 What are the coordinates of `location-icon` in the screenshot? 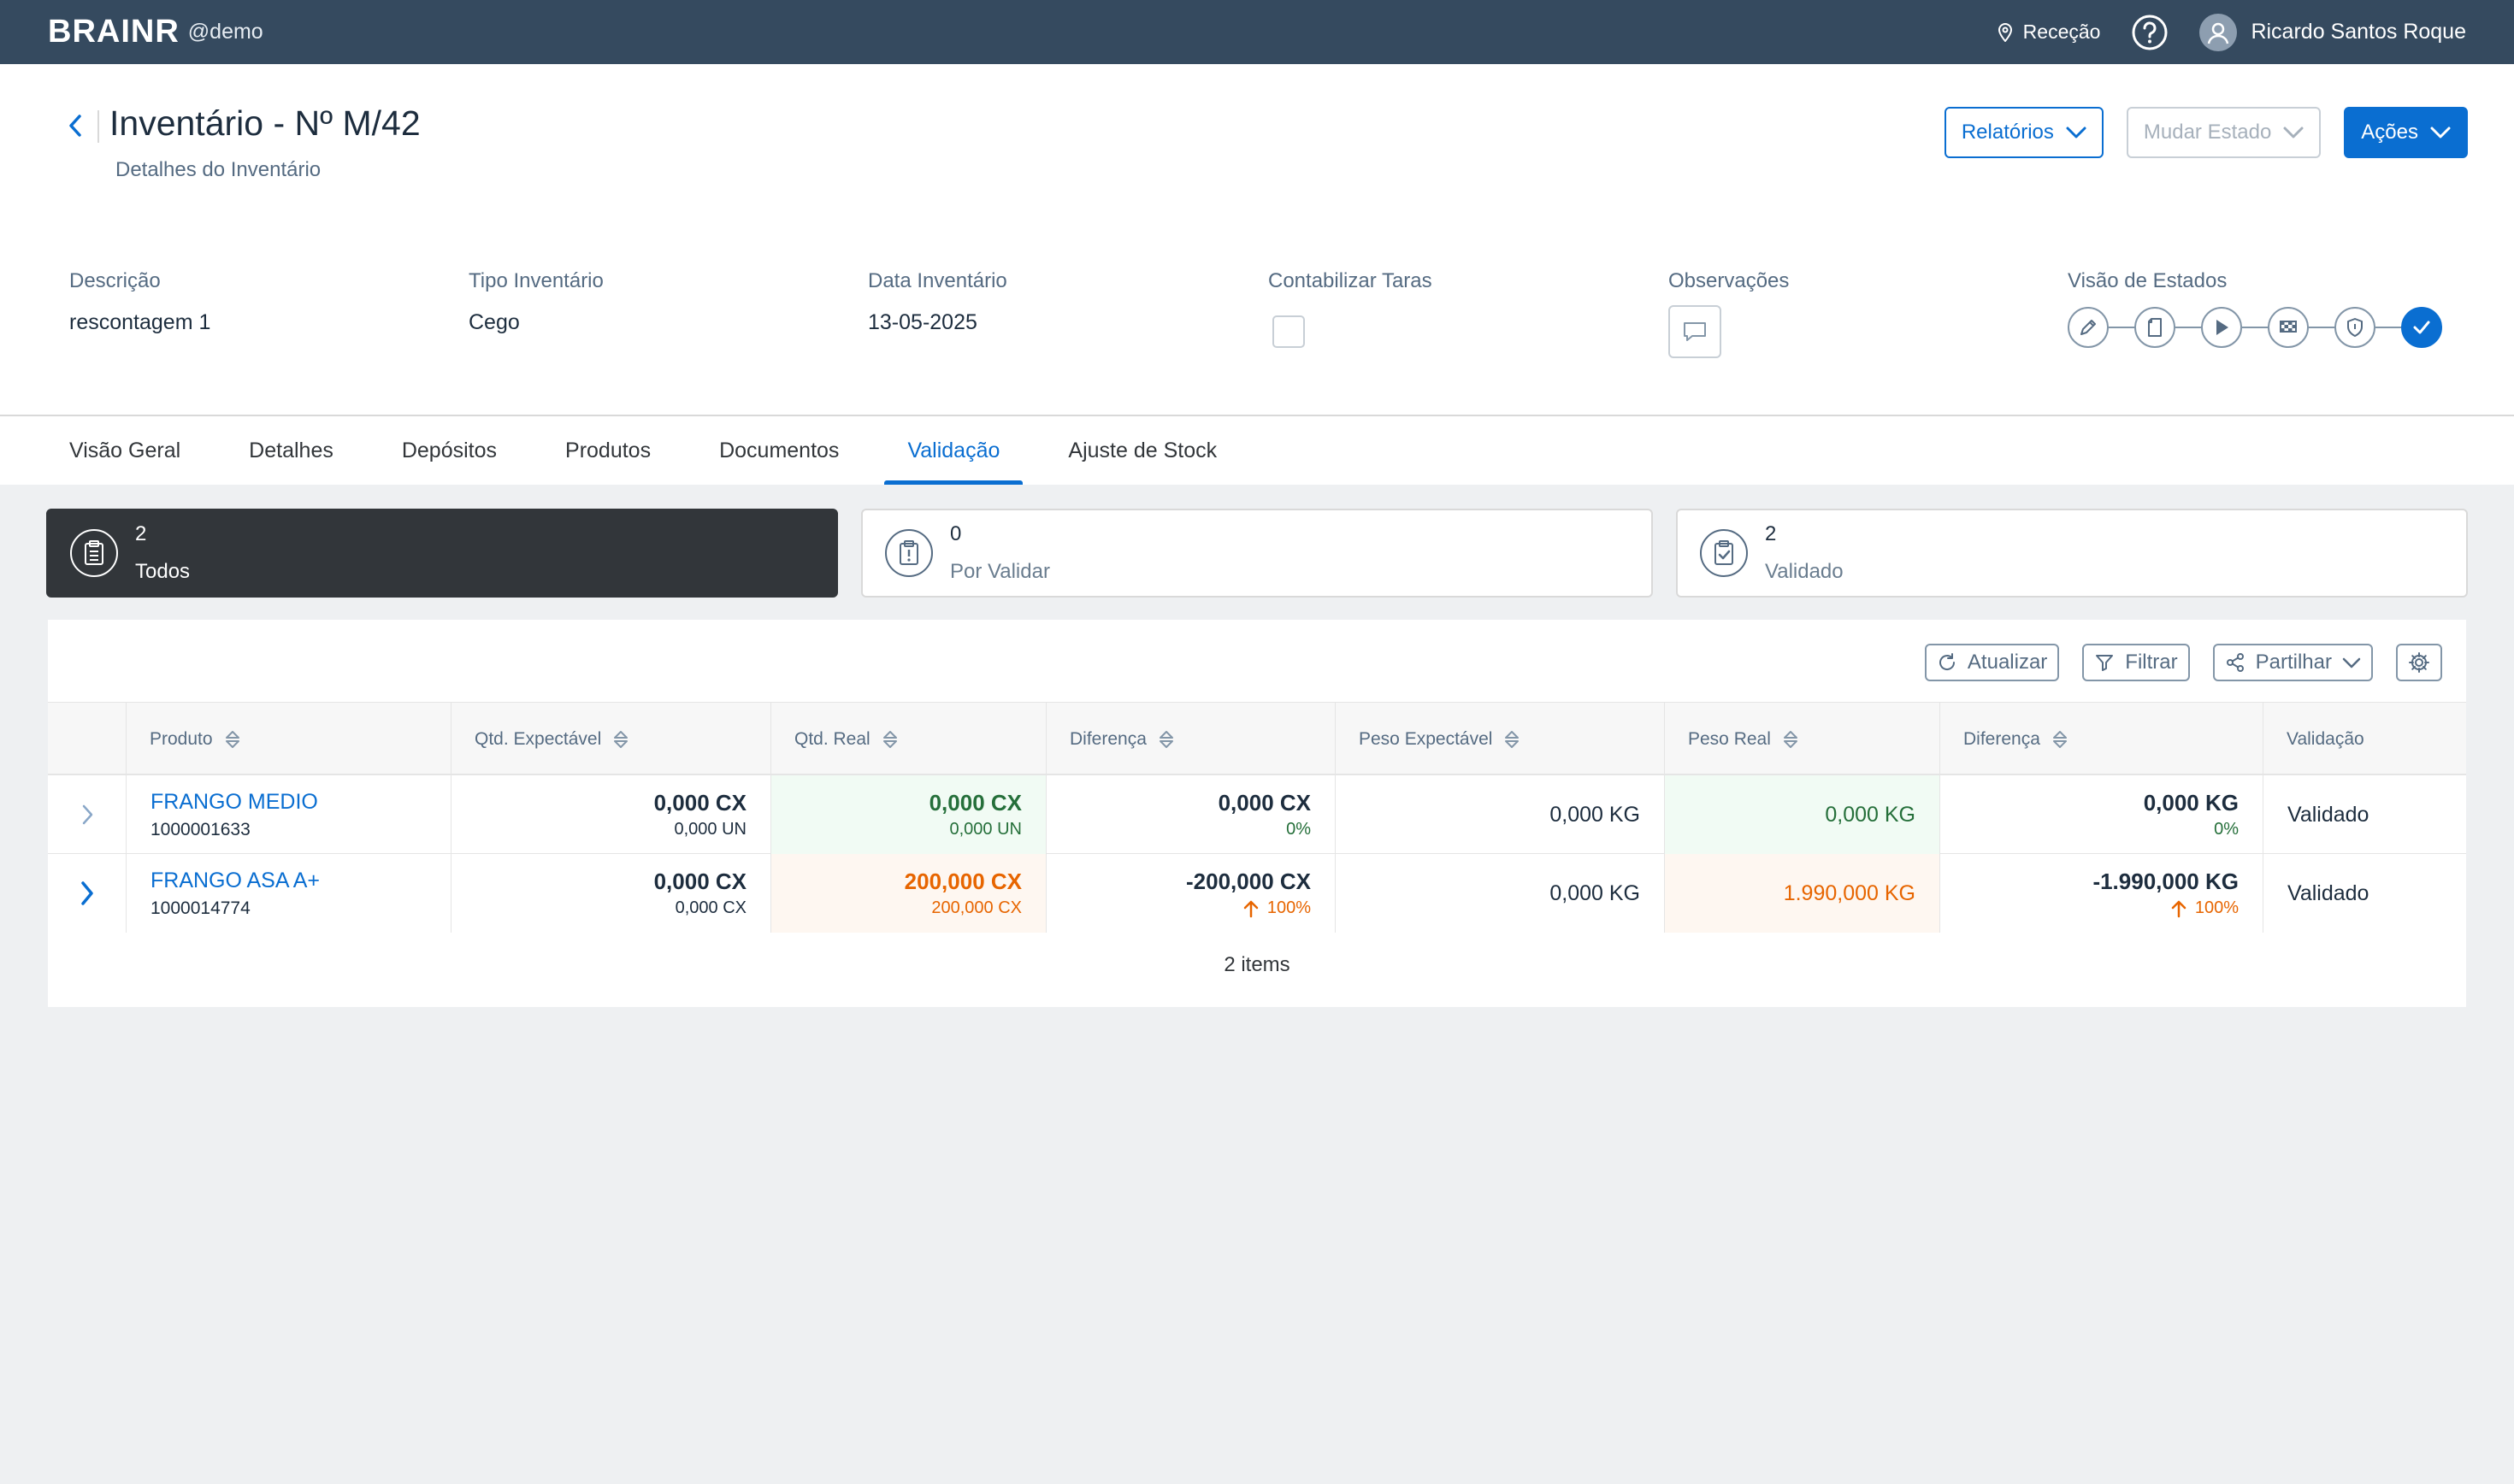 It's located at (2006, 32).